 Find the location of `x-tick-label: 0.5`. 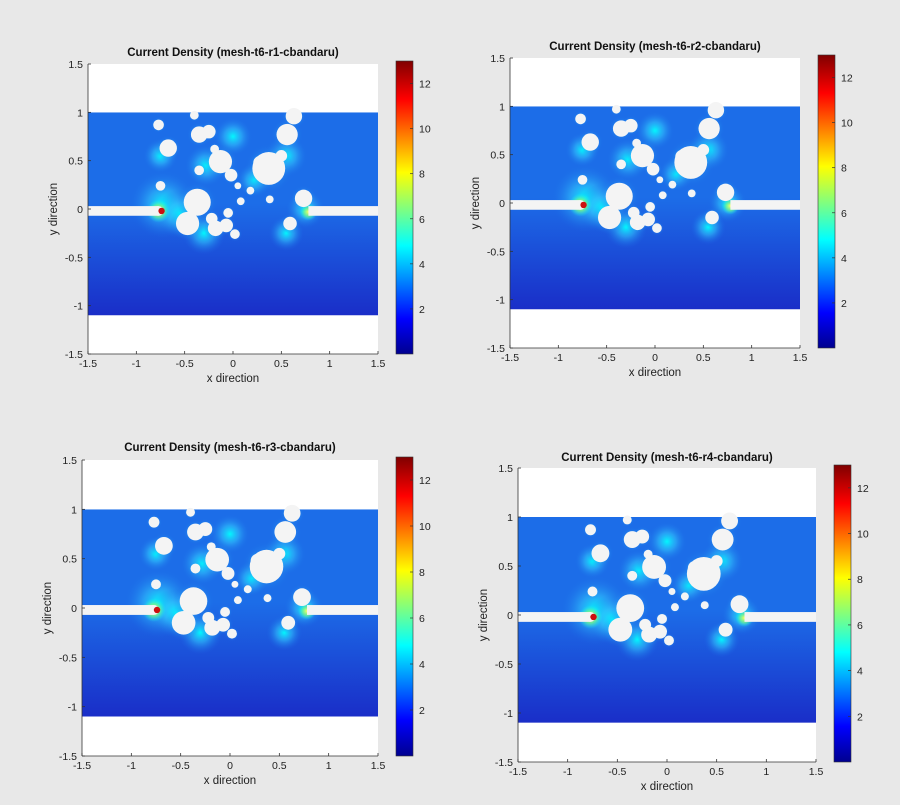

x-tick-label: 0.5 is located at coordinates (716, 772).